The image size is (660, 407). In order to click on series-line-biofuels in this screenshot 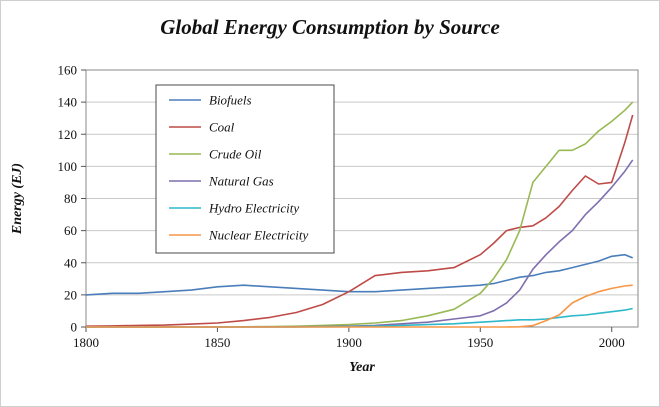, I will do `click(359, 274)`.